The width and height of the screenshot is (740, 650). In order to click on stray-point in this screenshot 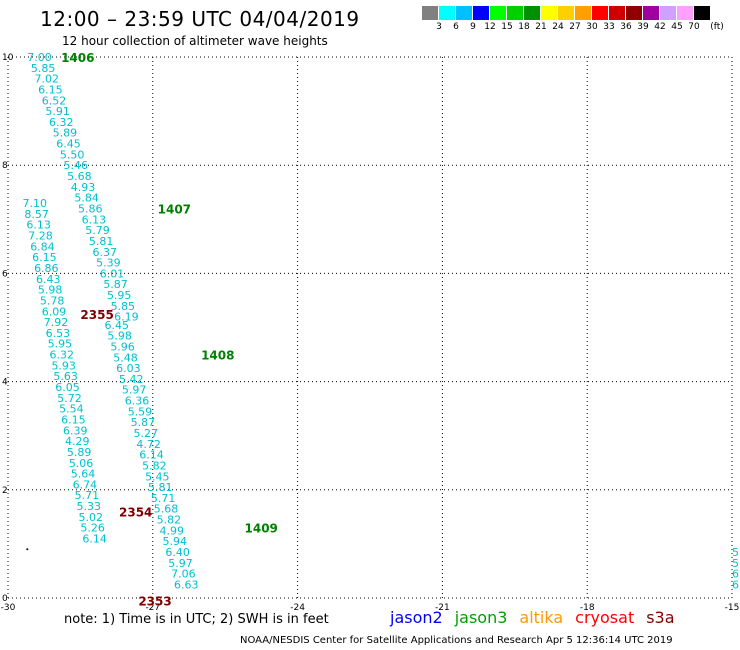, I will do `click(27, 549)`.